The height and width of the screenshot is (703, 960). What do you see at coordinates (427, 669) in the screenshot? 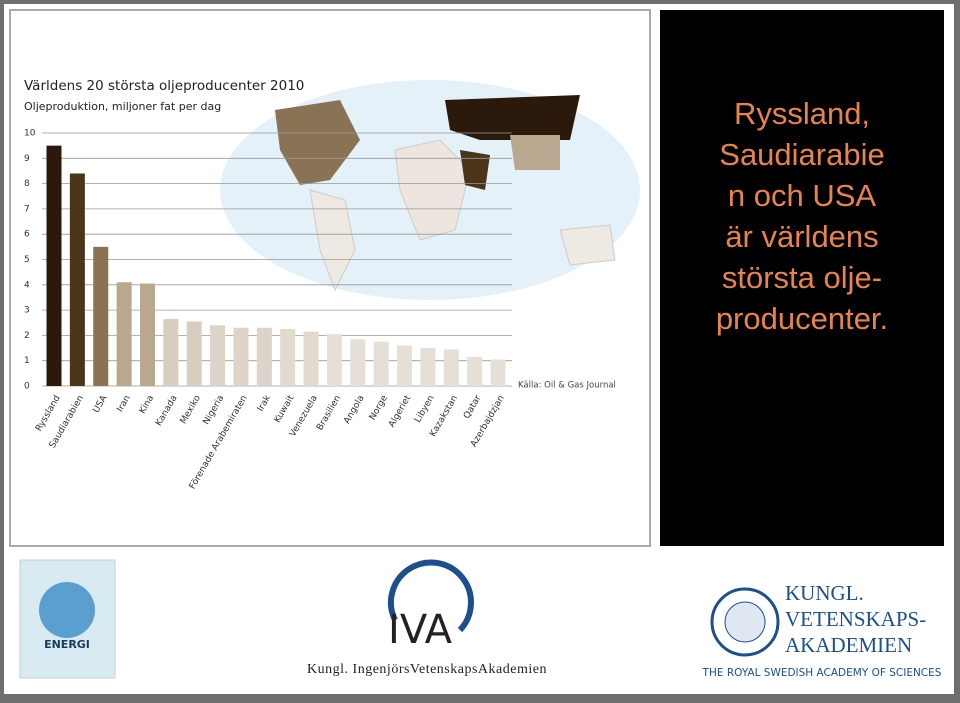
I see `iva-name: Kungl. IngenjörsVetenskapsAkademien` at bounding box center [427, 669].